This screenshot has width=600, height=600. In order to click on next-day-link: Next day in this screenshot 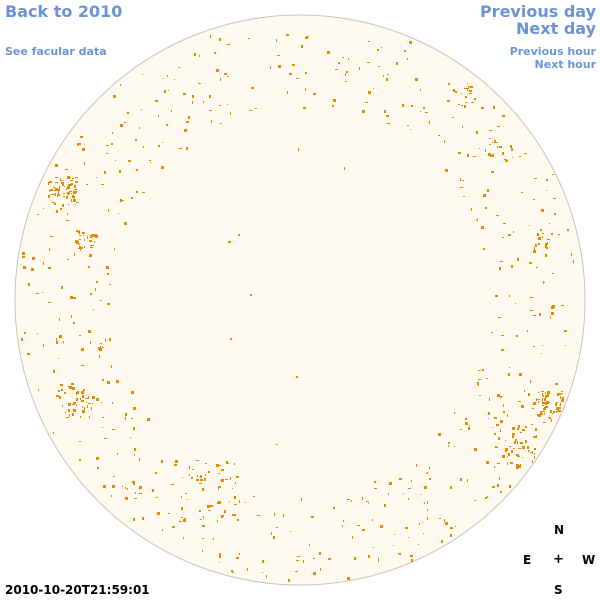, I will do `click(556, 28)`.